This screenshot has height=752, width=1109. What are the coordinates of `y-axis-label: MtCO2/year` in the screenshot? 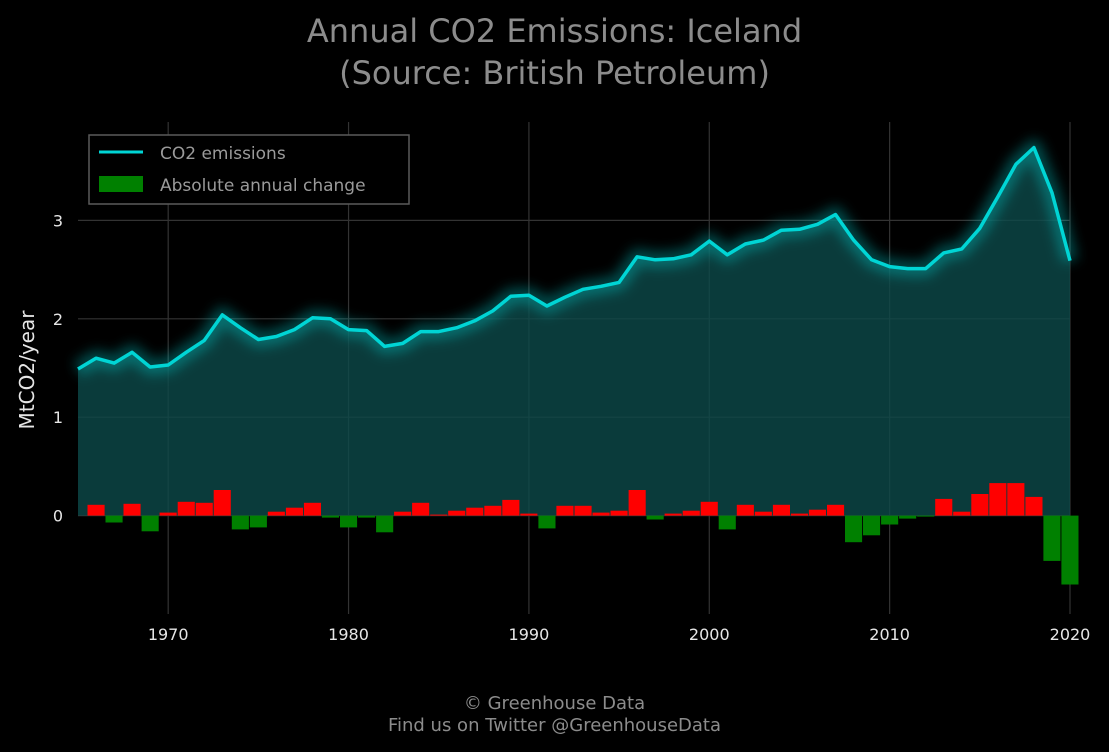 It's located at (27, 370).